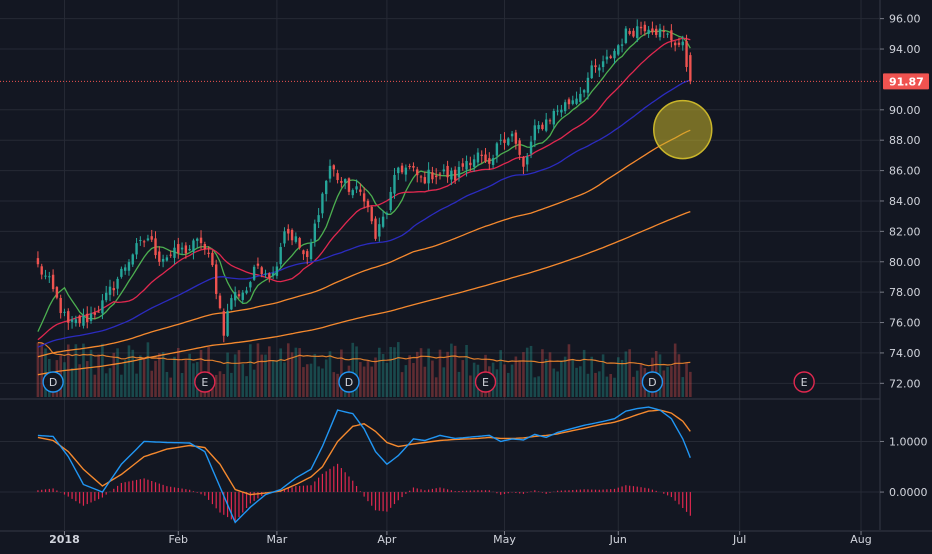  I want to click on event-marker-label: D, so click(53, 382).